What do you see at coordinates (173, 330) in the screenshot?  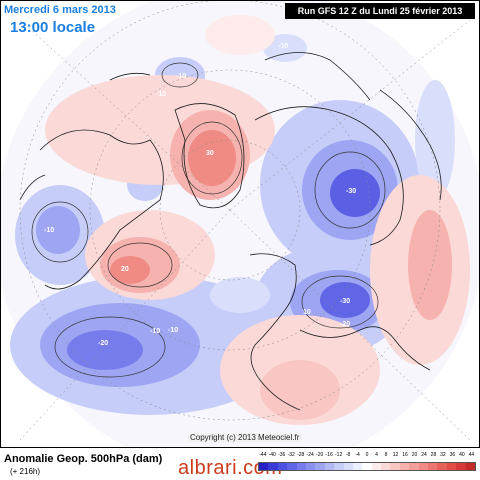 I see `label-atlantic-low-3: -10` at bounding box center [173, 330].